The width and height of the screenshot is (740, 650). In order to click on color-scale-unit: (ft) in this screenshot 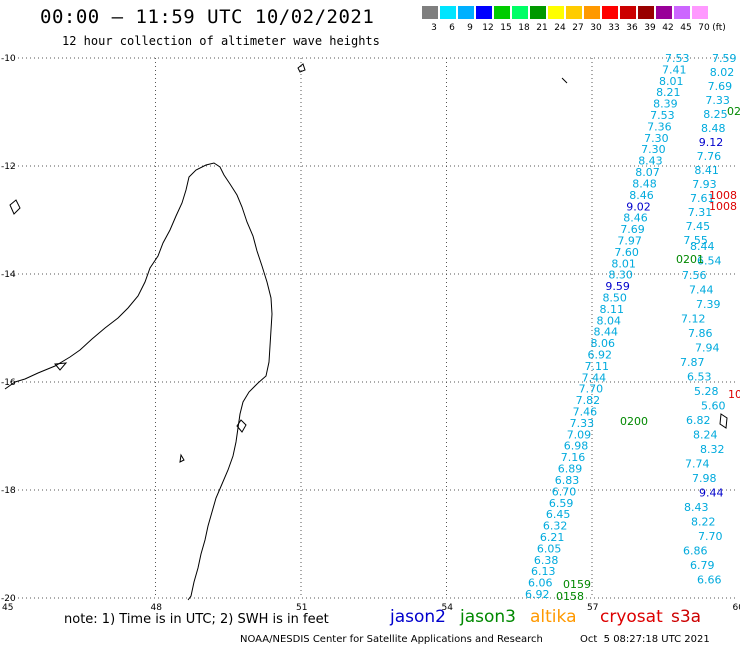, I will do `click(719, 28)`.